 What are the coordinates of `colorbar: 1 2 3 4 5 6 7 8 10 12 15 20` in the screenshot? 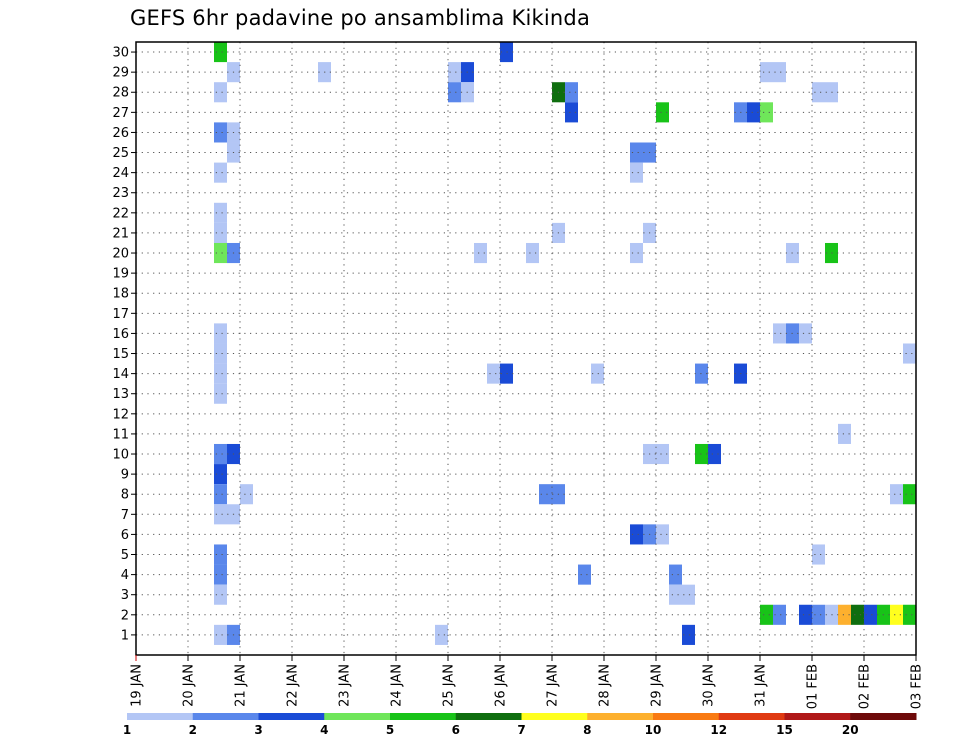 It's located at (520, 725).